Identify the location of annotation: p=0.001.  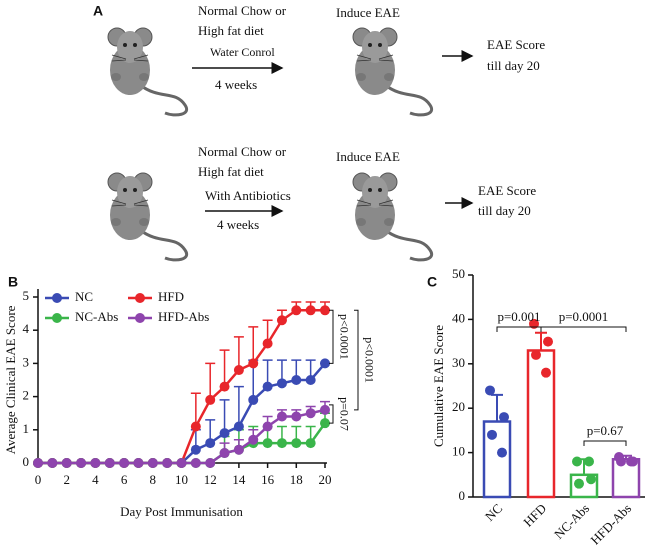
(518, 316).